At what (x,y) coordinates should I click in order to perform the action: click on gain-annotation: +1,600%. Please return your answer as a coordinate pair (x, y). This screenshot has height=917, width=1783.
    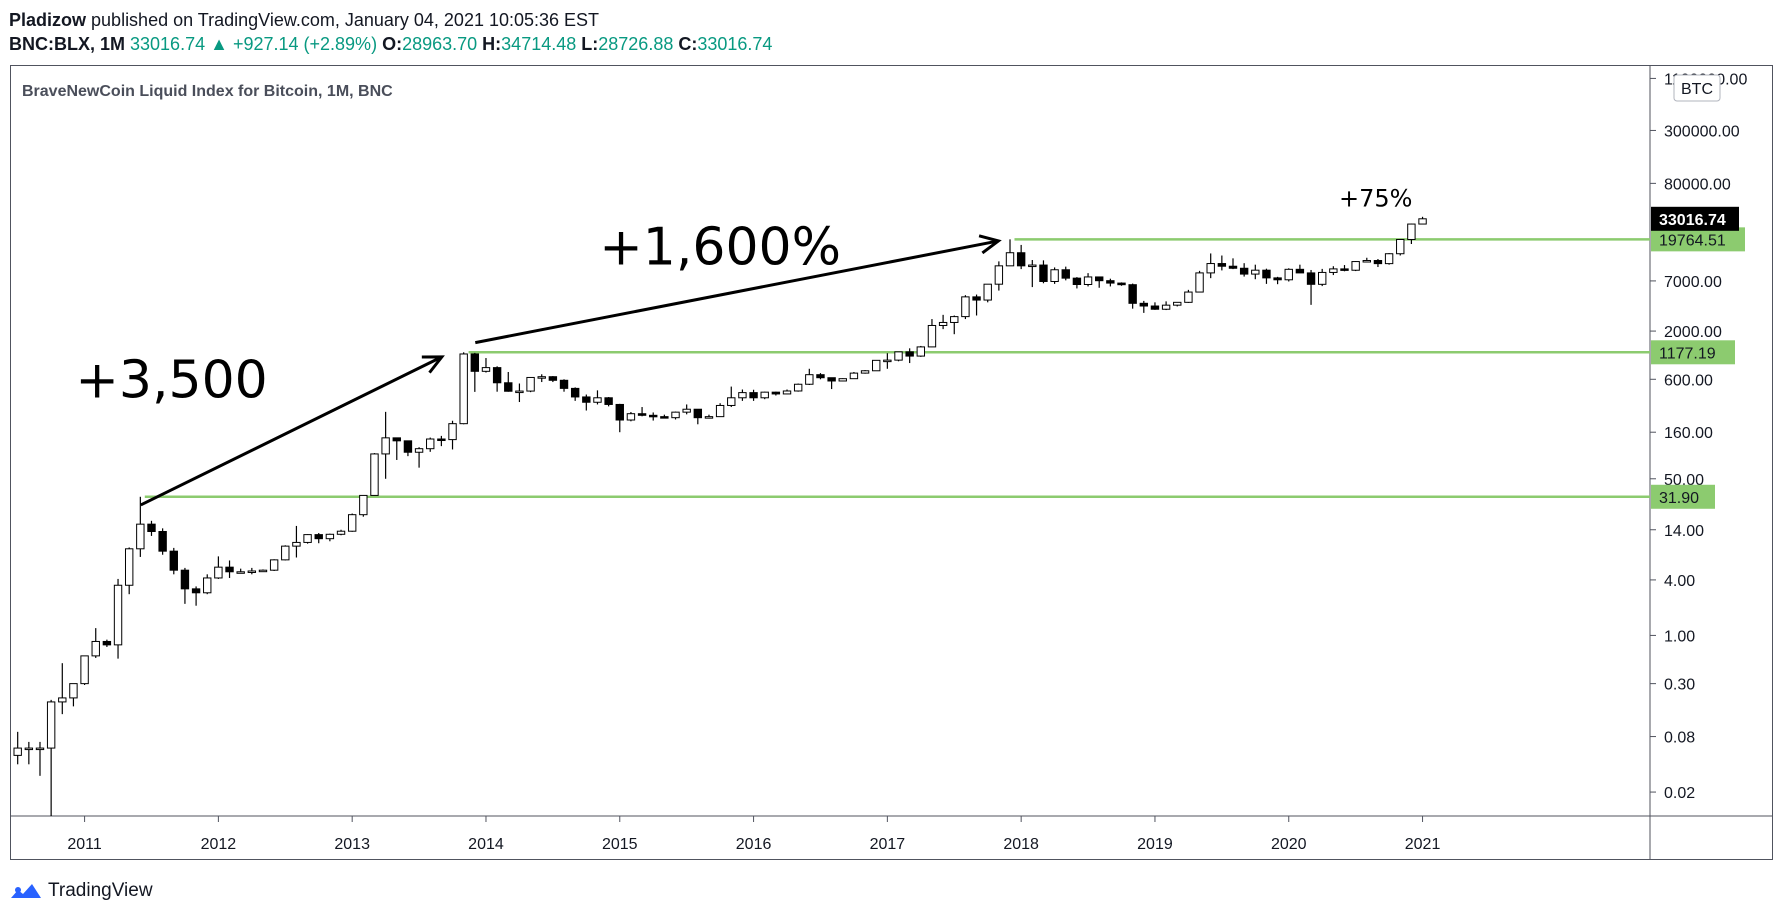
    Looking at the image, I should click on (720, 248).